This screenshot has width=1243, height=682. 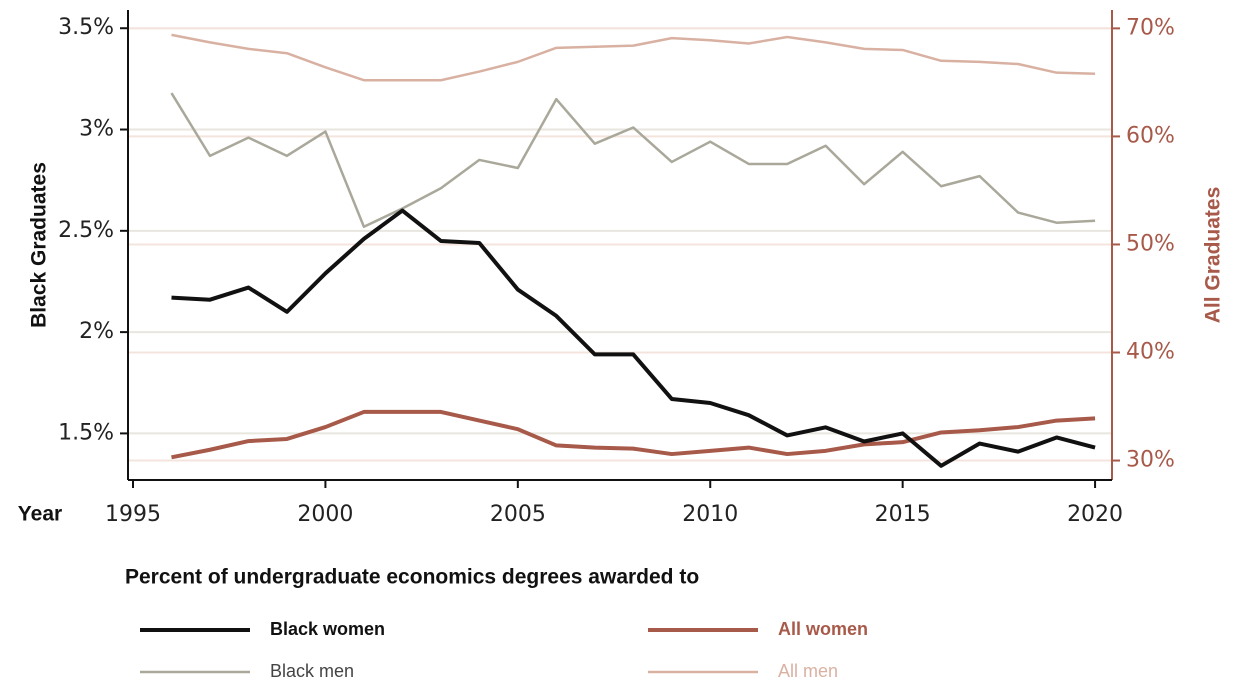 I want to click on y2-axis-label: All Graduates, so click(x=1213, y=255).